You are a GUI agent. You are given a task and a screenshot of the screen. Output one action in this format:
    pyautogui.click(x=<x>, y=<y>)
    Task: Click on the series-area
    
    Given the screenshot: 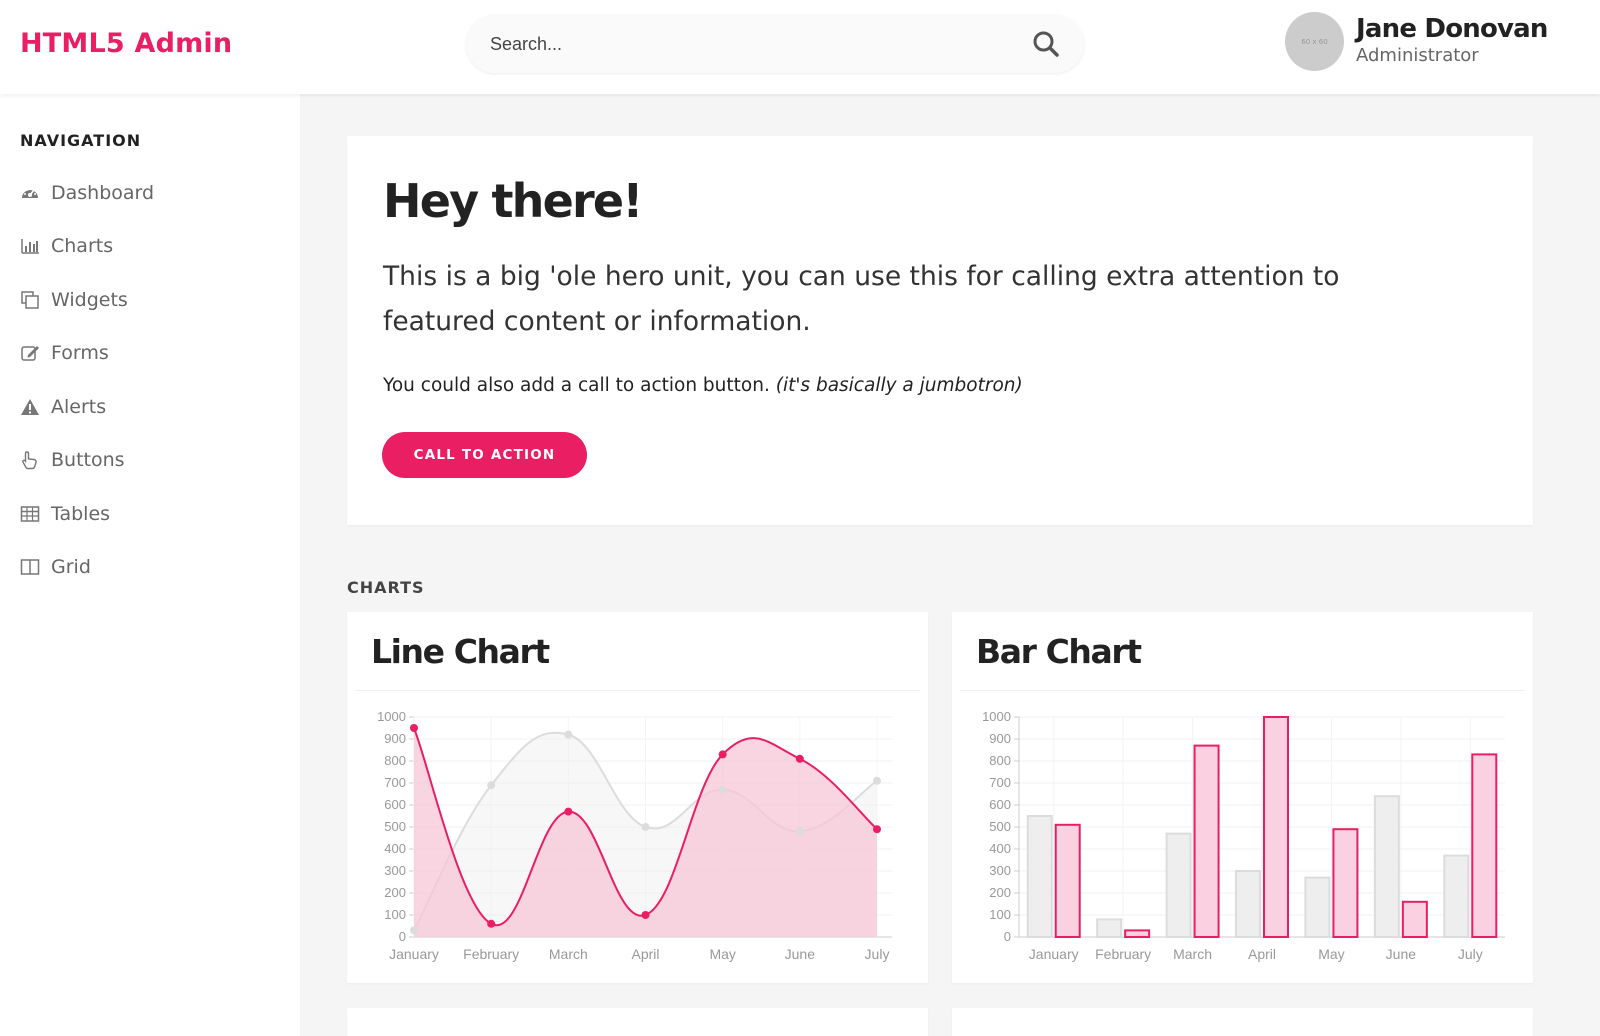 What is the action you would take?
    pyautogui.click(x=645, y=832)
    